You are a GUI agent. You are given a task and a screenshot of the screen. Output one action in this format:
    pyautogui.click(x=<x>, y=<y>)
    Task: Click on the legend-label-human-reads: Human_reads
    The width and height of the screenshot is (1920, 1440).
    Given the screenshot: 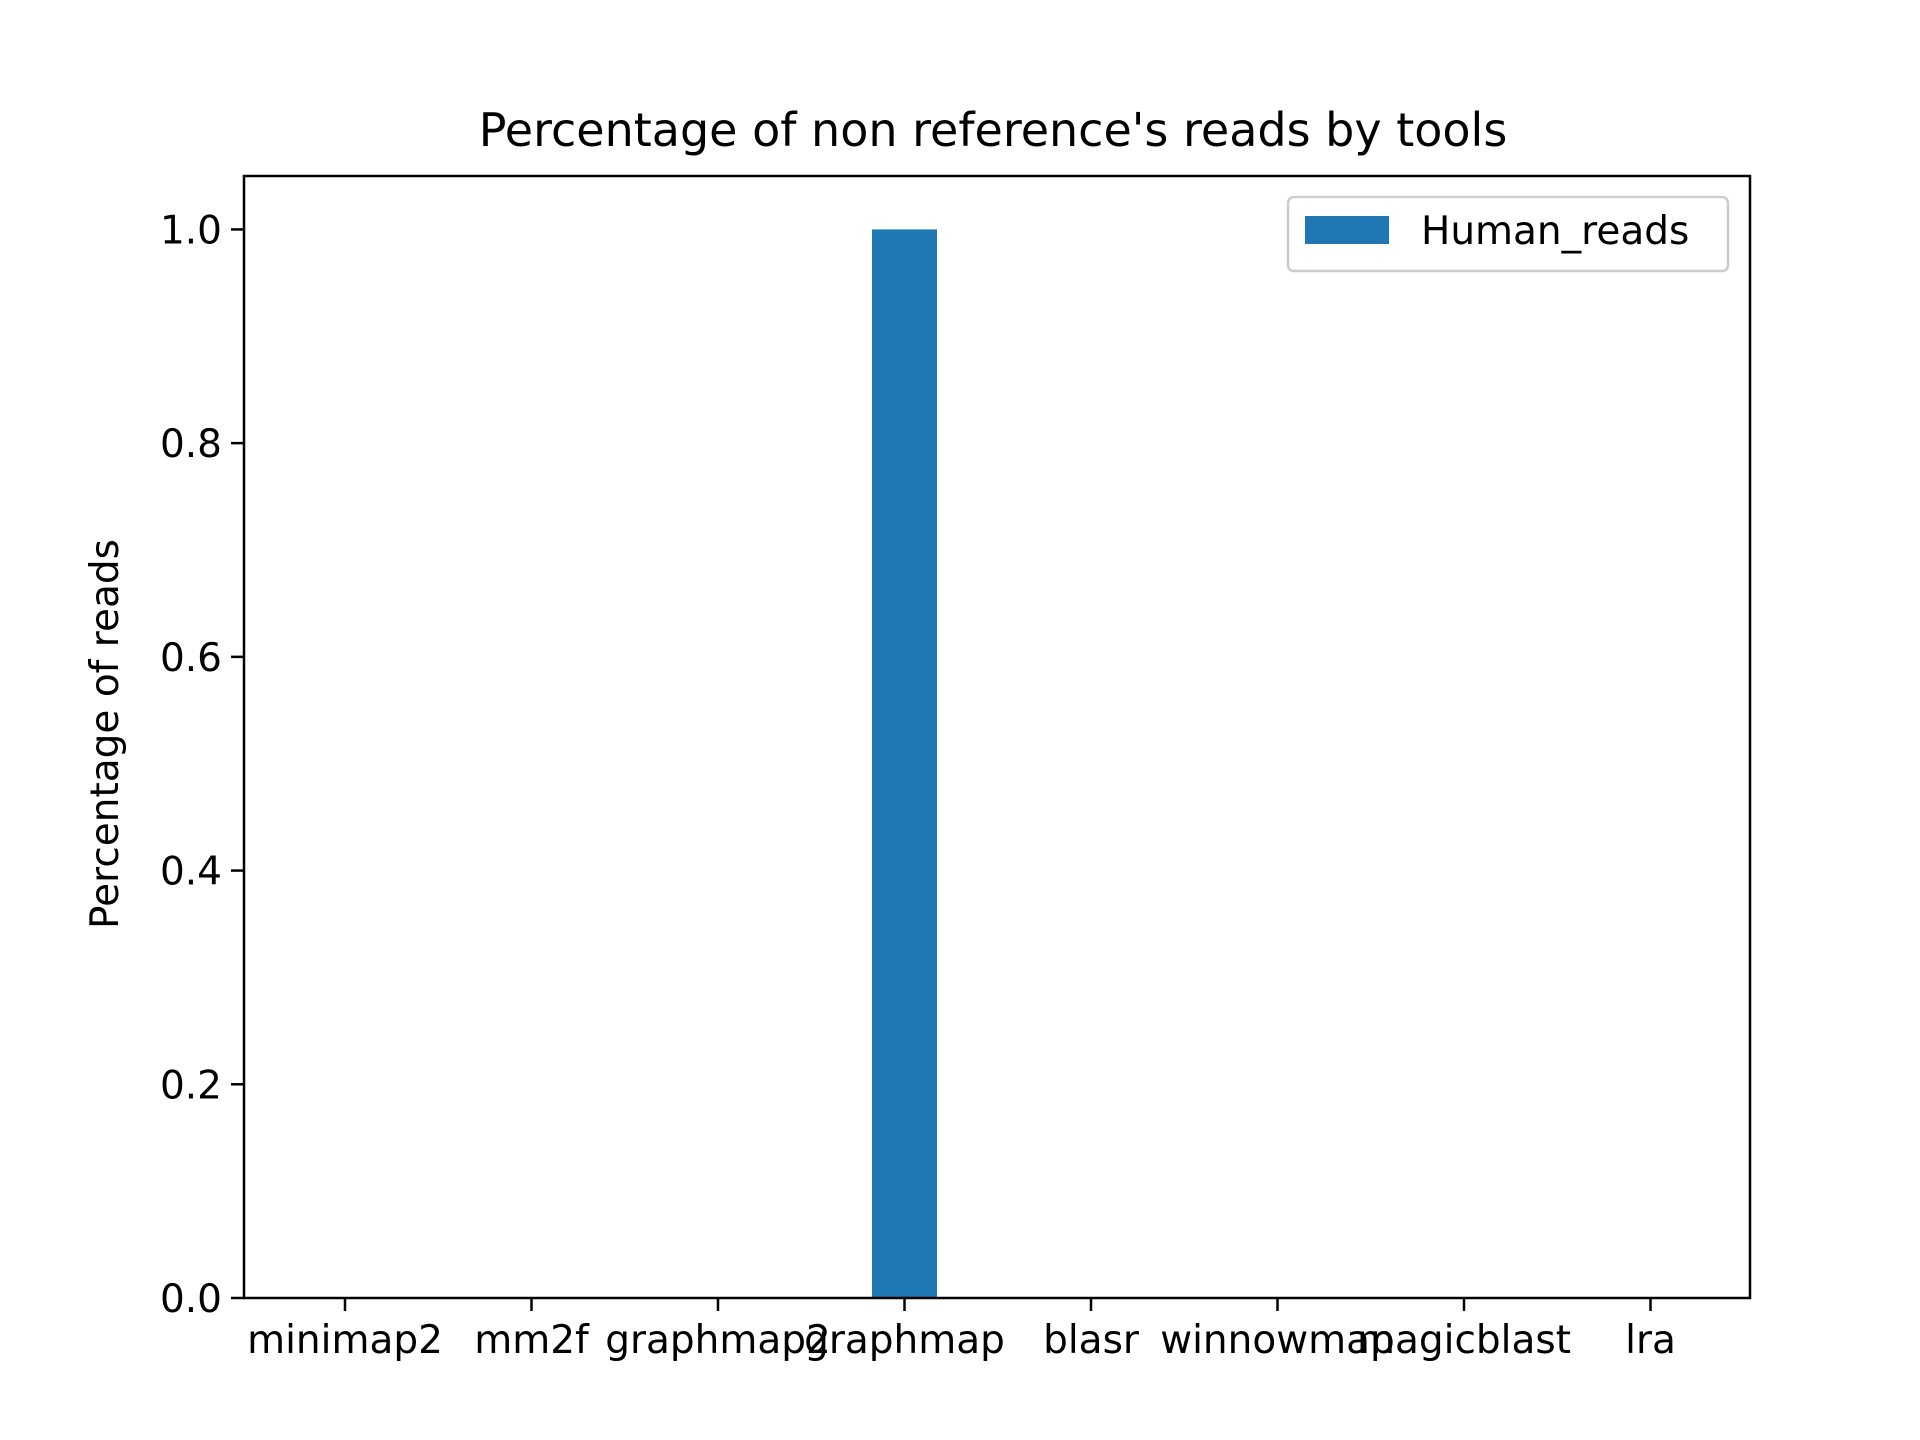 What is the action you would take?
    pyautogui.click(x=1555, y=231)
    